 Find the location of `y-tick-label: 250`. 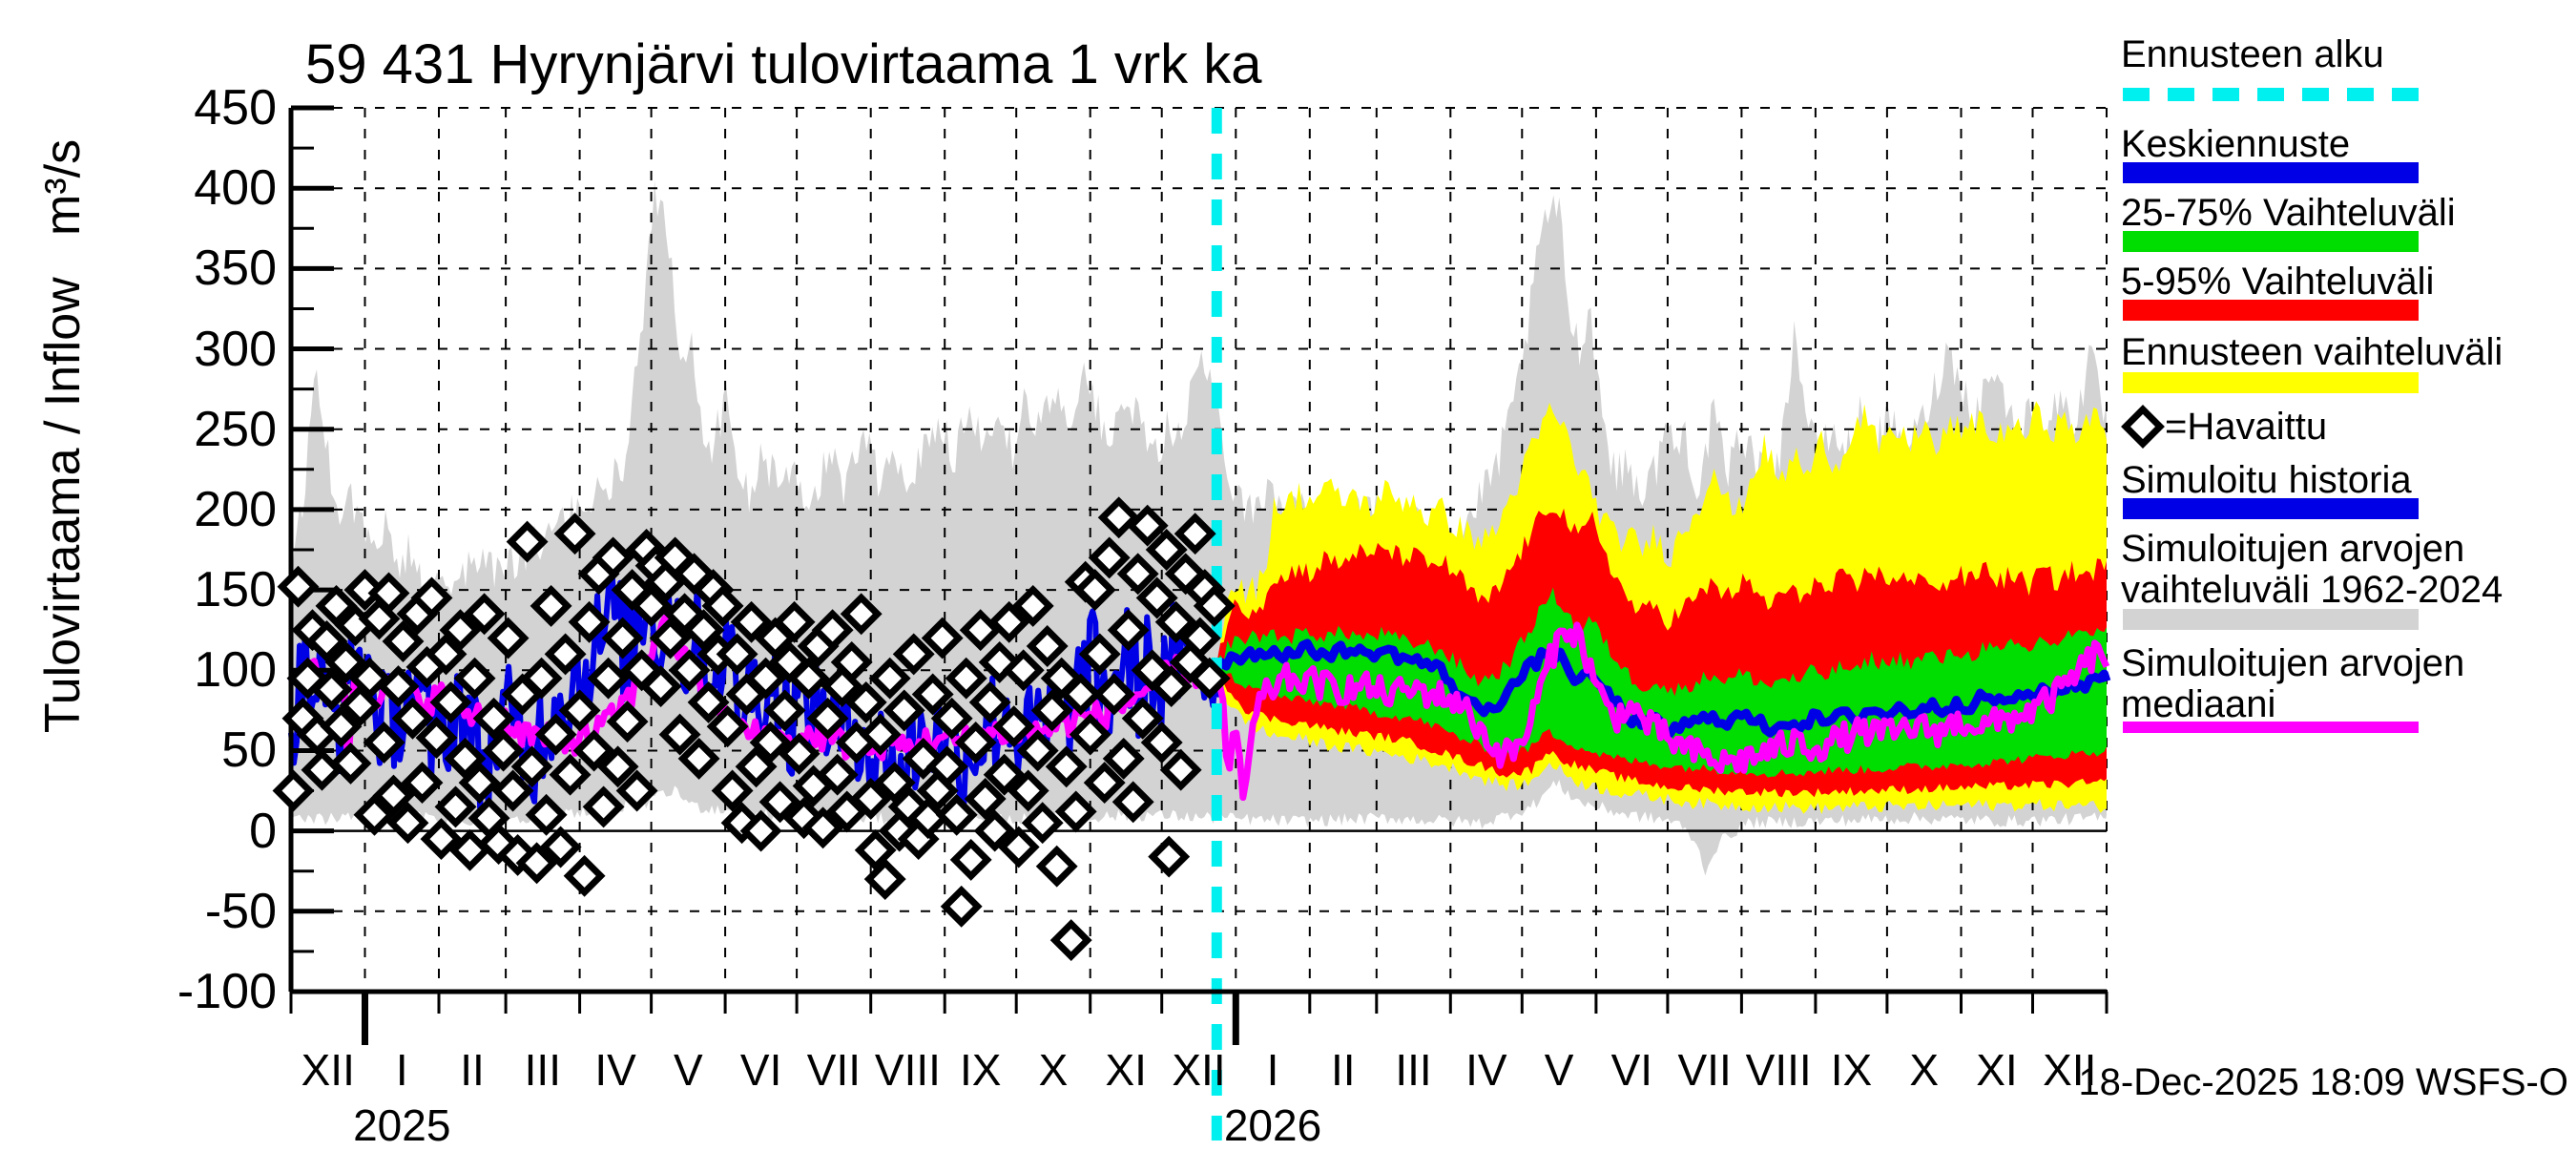

y-tick-label: 250 is located at coordinates (235, 429).